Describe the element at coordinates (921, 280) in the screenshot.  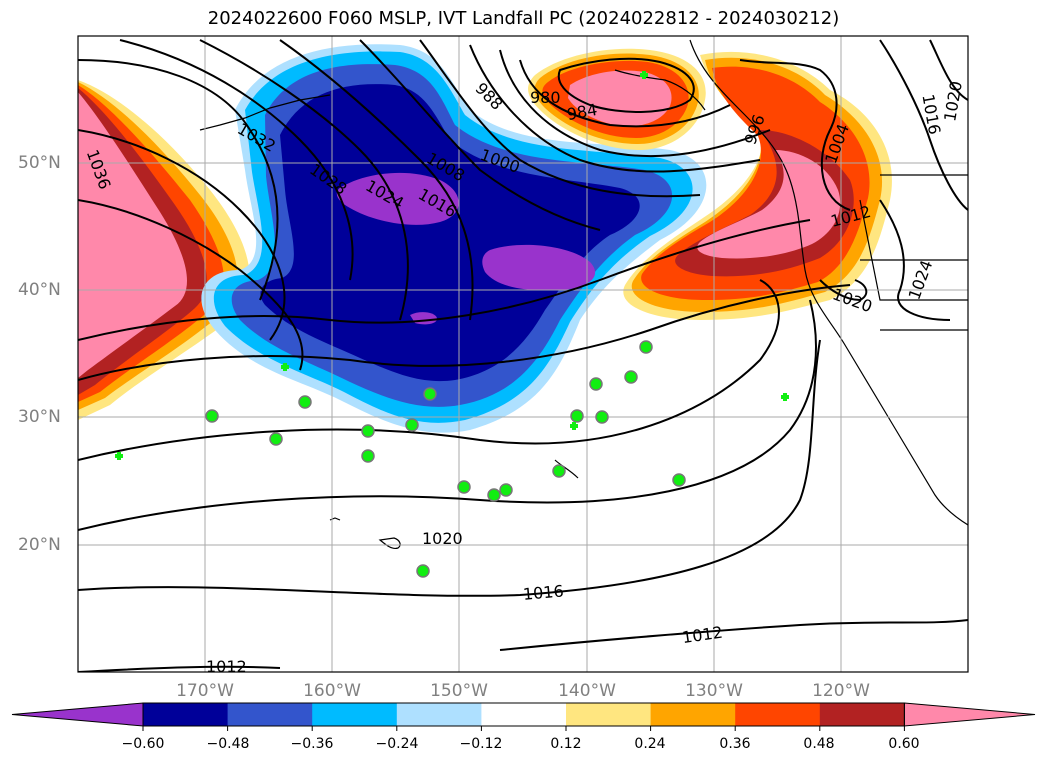
I see `isobar-label: 1024` at that location.